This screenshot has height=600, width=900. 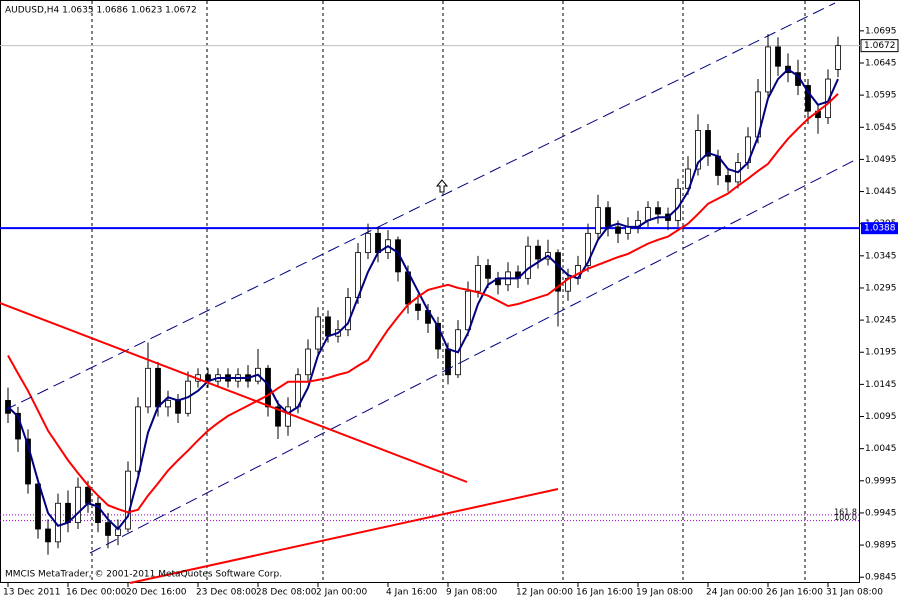 What do you see at coordinates (881, 128) in the screenshot?
I see `y-tick-label: 1.0545` at bounding box center [881, 128].